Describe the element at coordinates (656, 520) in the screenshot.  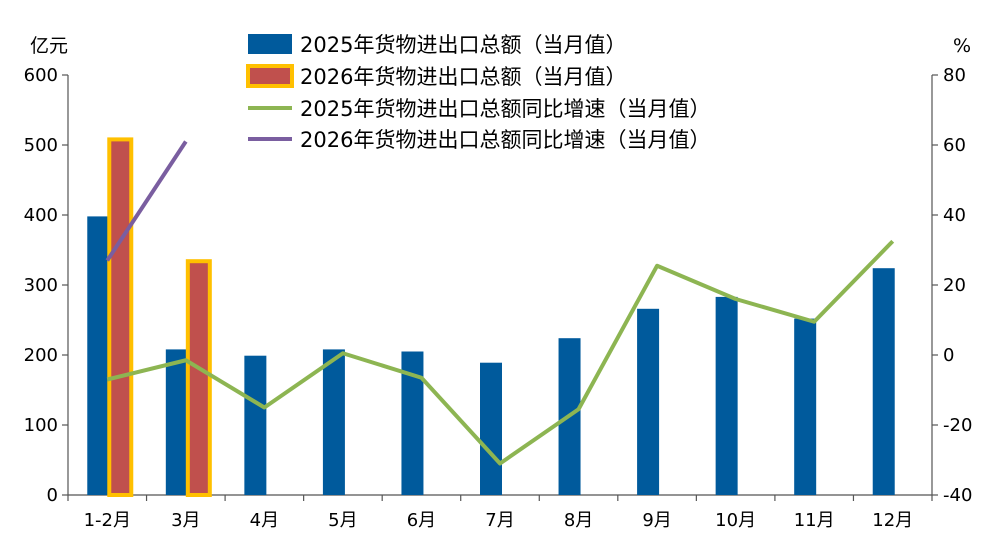
I see `x-tick-label: 9月` at that location.